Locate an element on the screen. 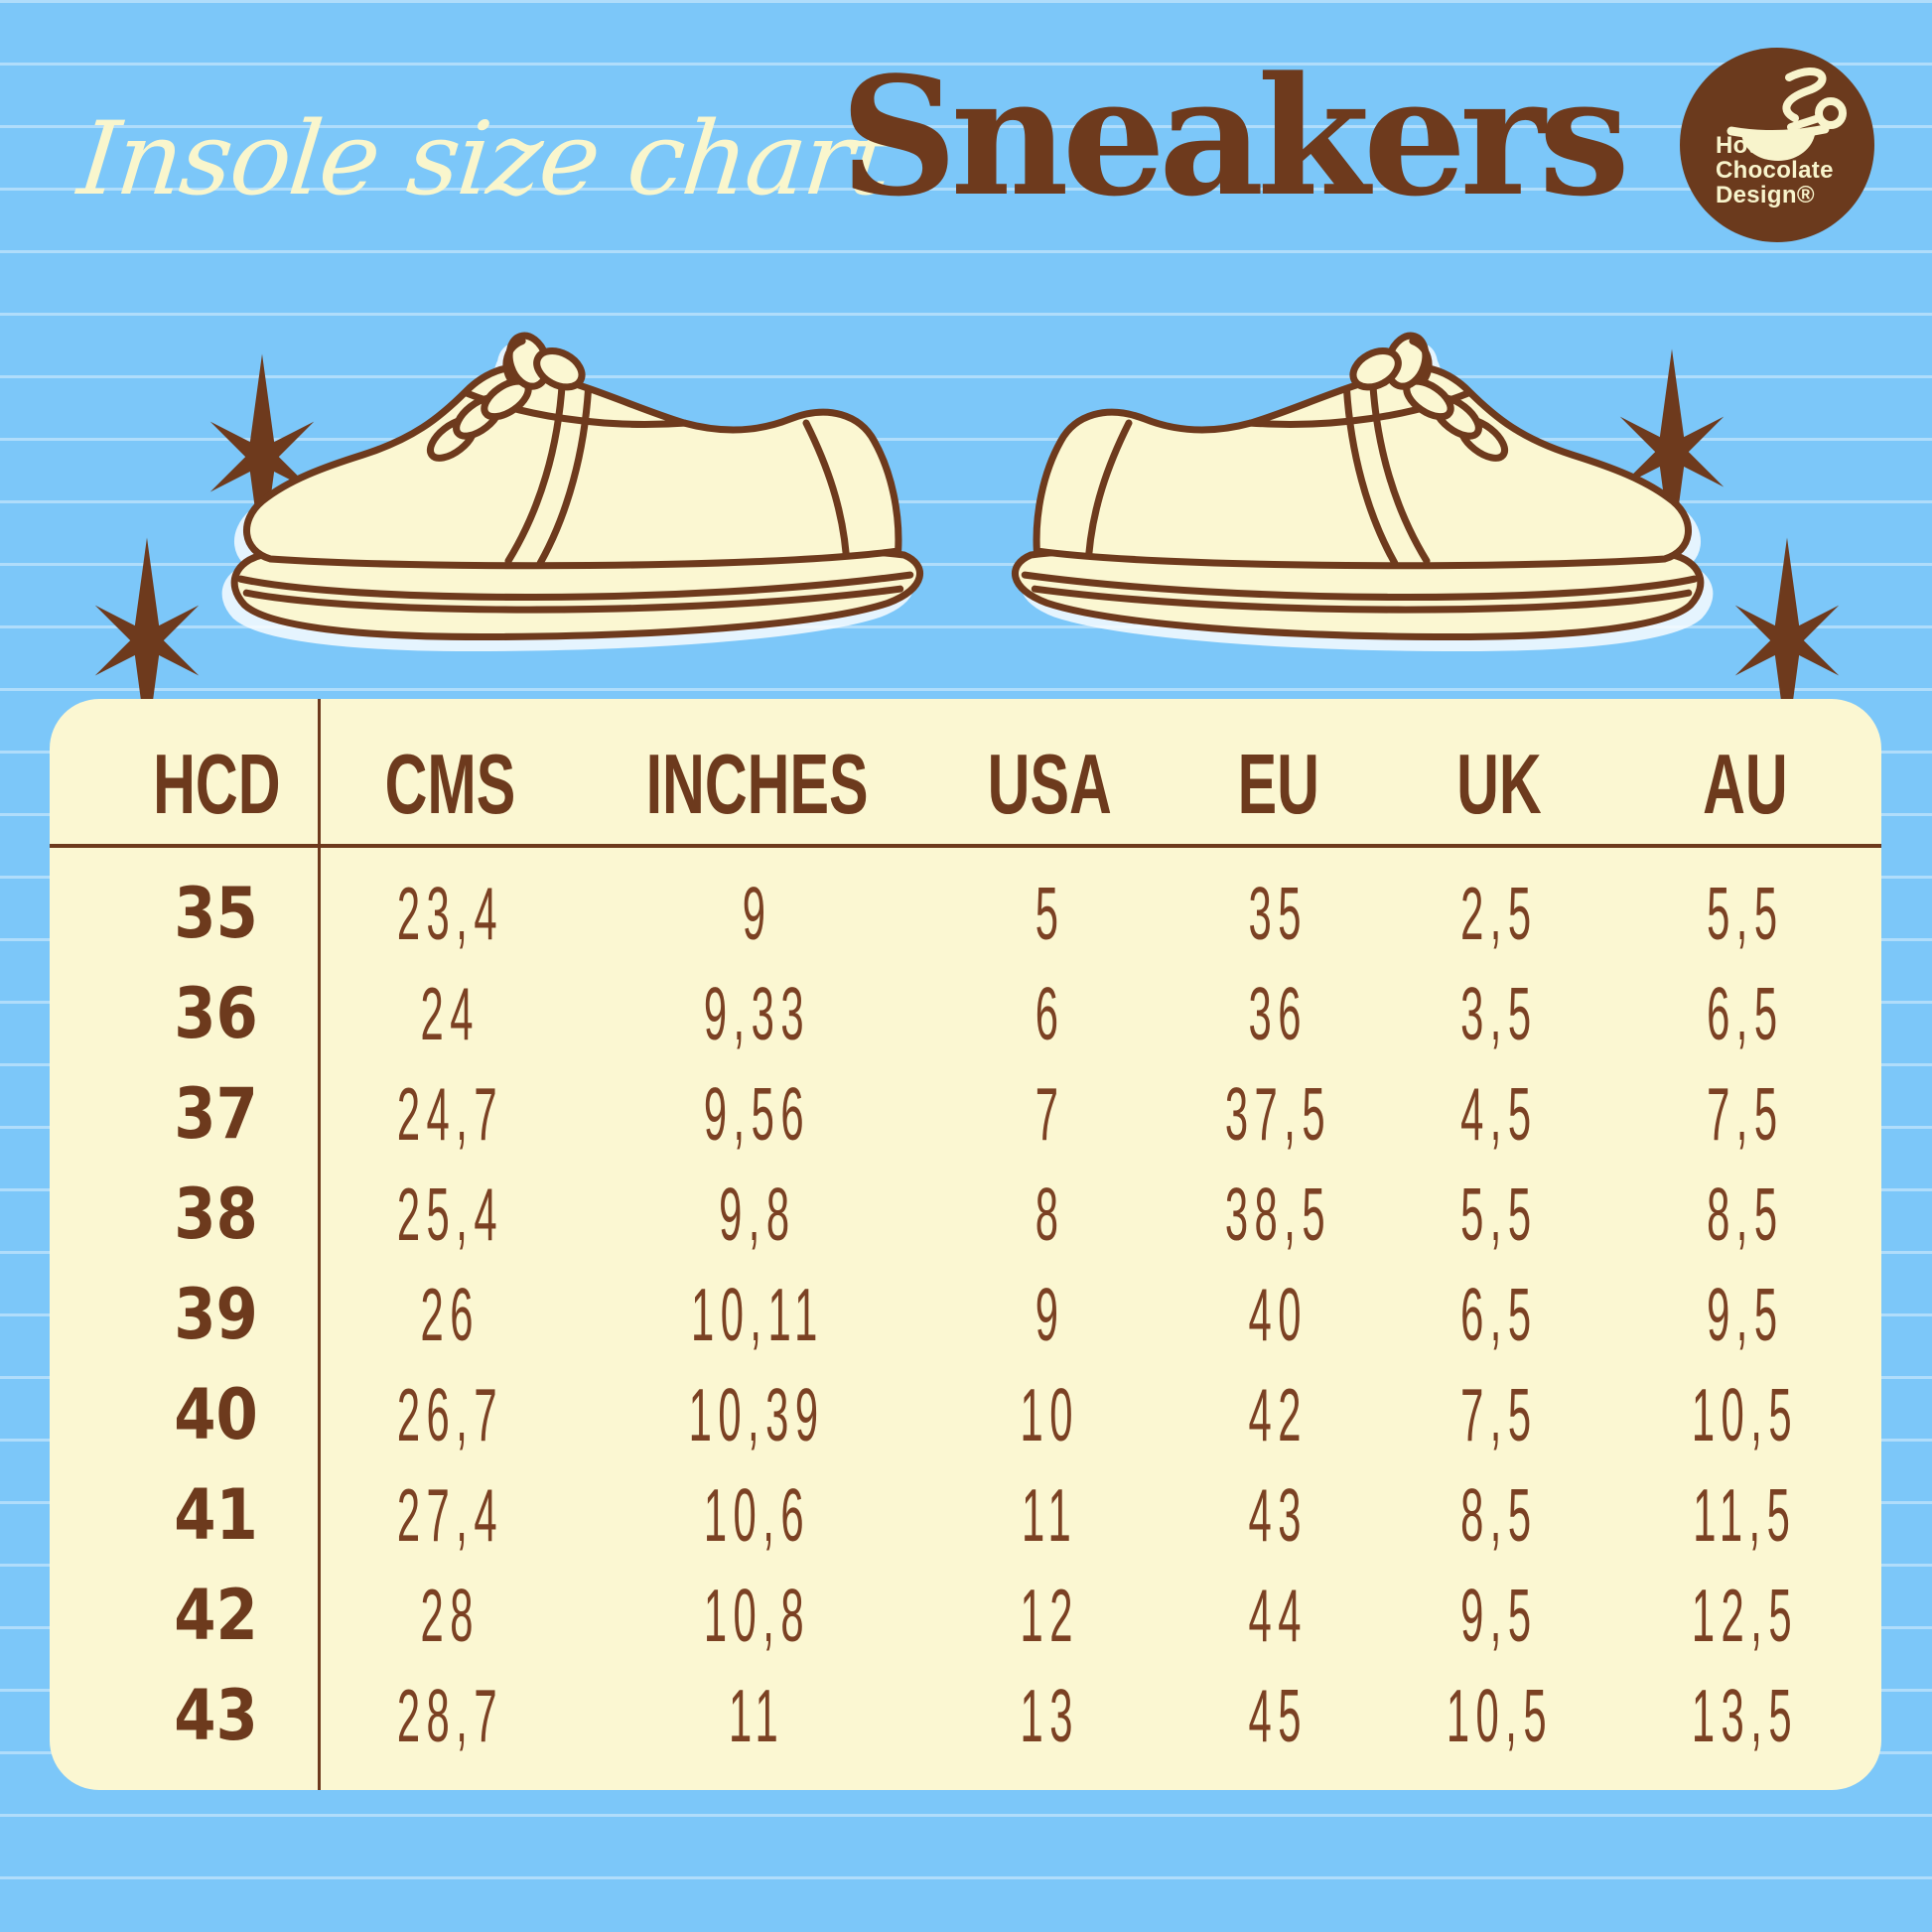  size-value: 7 is located at coordinates (1050, 1114).